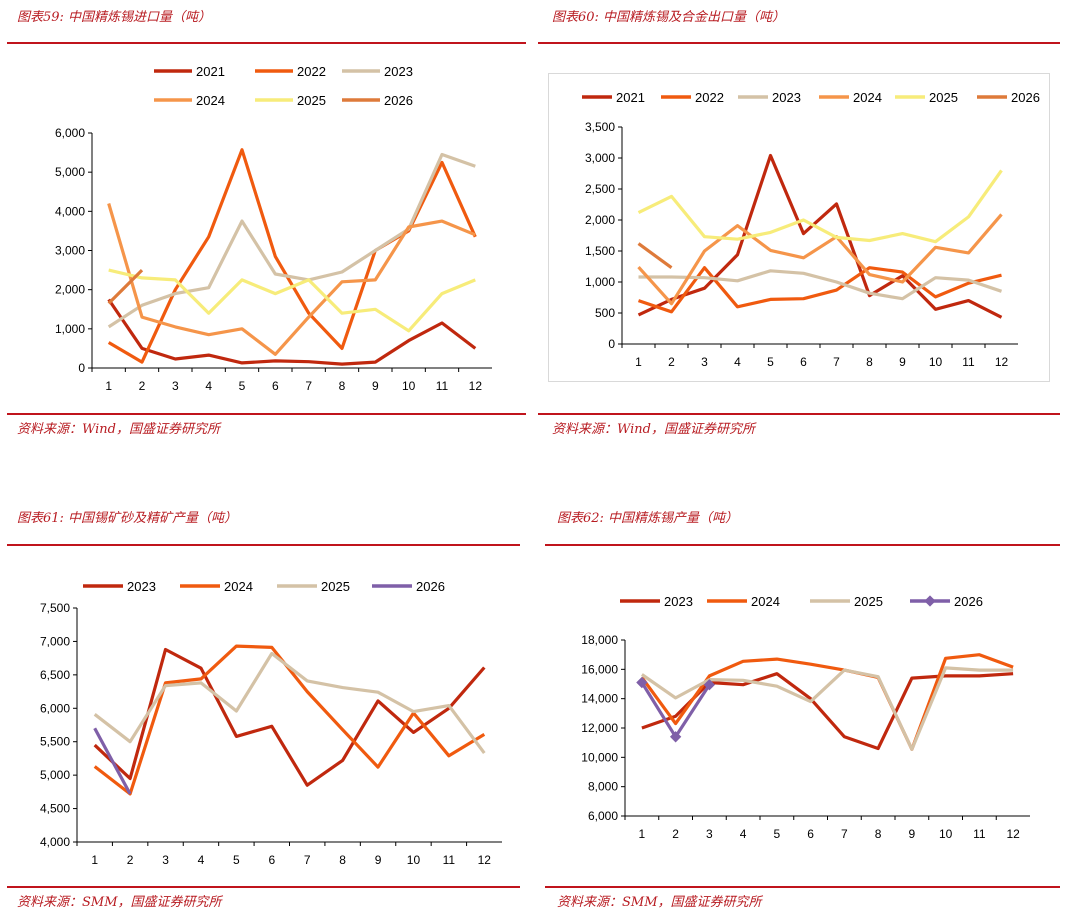  I want to click on y-tick-label: 2,000, so click(600, 220).